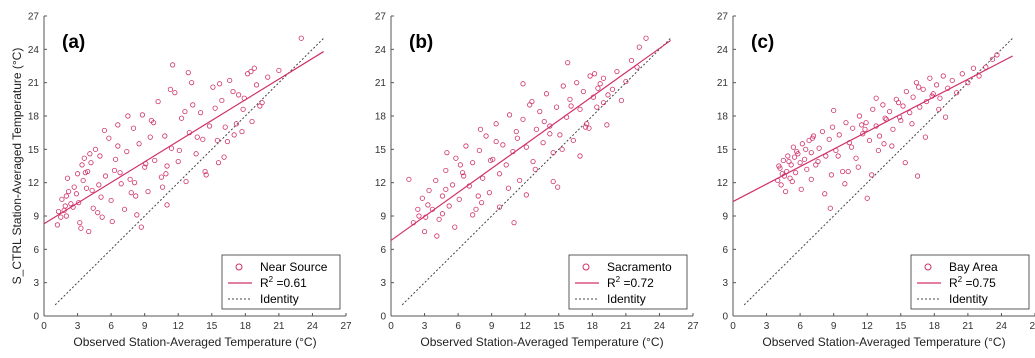  I want to click on x-tick-label: 0, so click(733, 326).